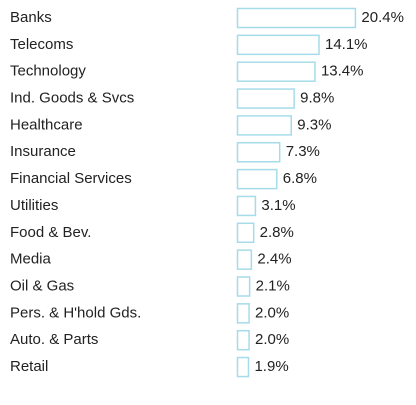 The image size is (416, 405). Describe the element at coordinates (346, 44) in the screenshot. I see `value-label: 14.1%` at that location.